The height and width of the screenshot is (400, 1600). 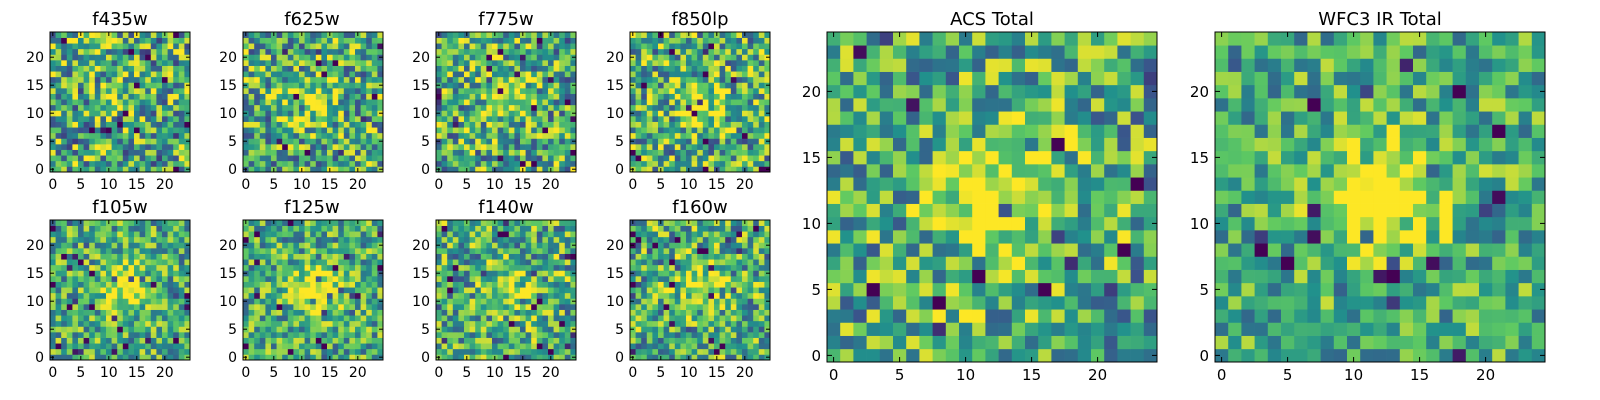 I want to click on y-tick-label: 15, so click(x=228, y=274).